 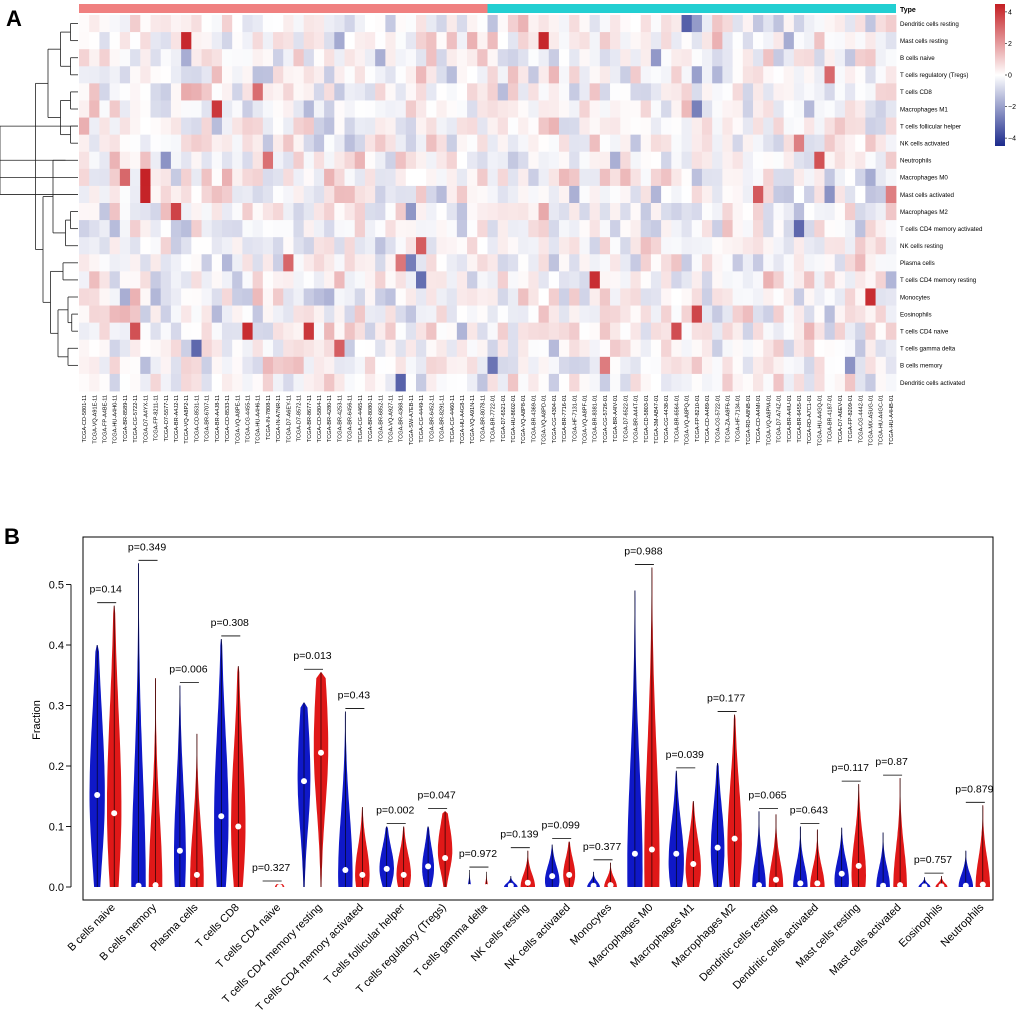 I want to click on violin-tumor-median, so click(x=900, y=885).